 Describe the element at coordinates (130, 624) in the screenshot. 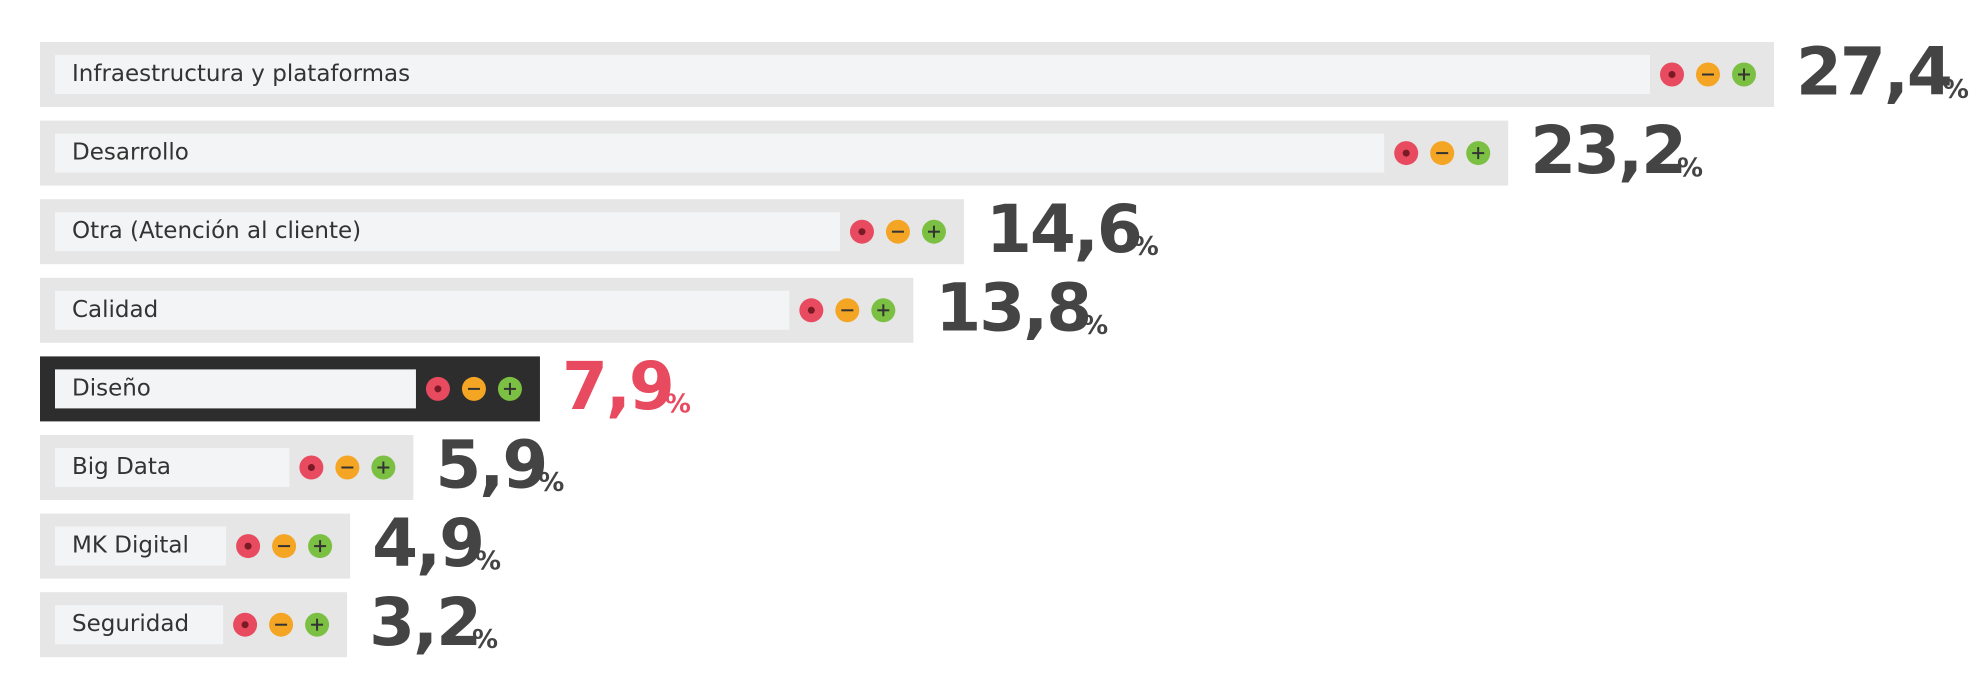

I see `category-label: Seguridad` at that location.